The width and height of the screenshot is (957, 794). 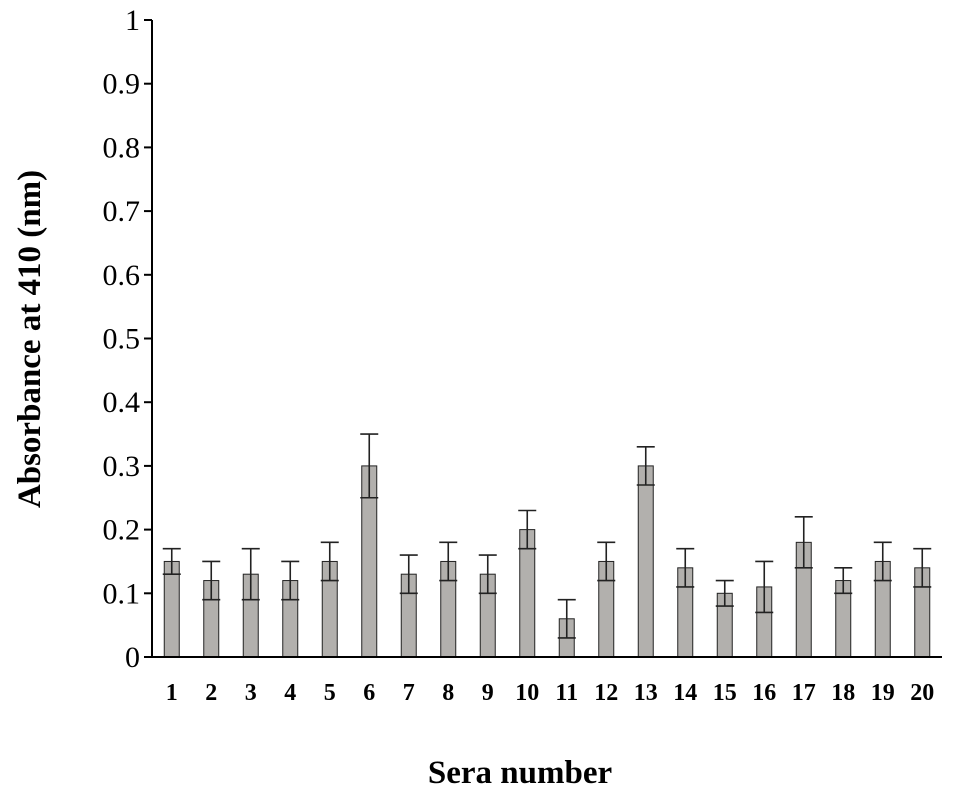 I want to click on x-tick-label-11: 11, so click(x=566, y=693).